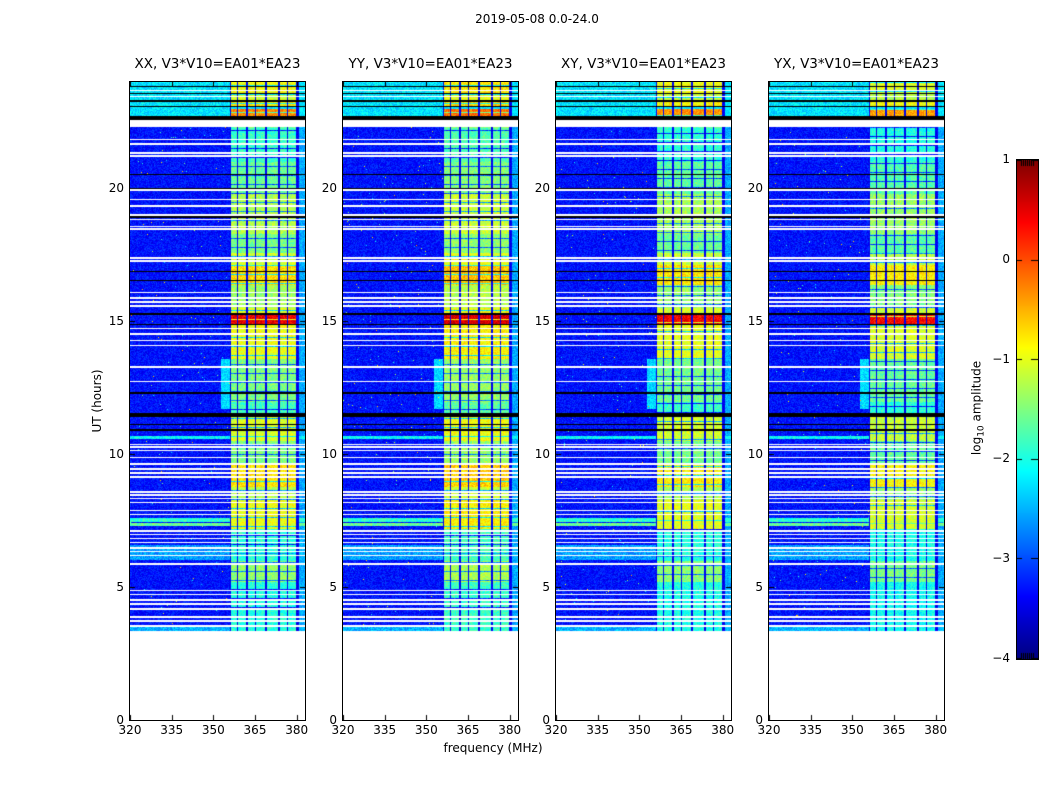  What do you see at coordinates (1006, 258) in the screenshot?
I see `colorbar-tick-label: 0` at bounding box center [1006, 258].